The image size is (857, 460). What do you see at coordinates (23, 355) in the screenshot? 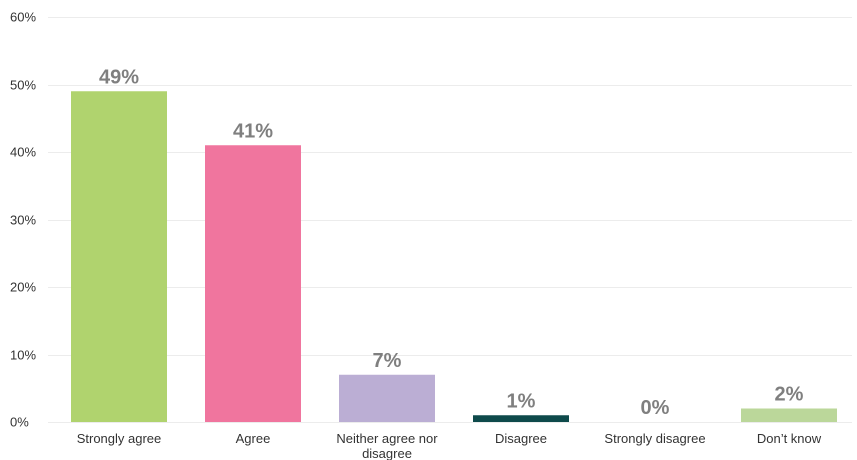
I see `y-tick-label: 10%` at bounding box center [23, 355].